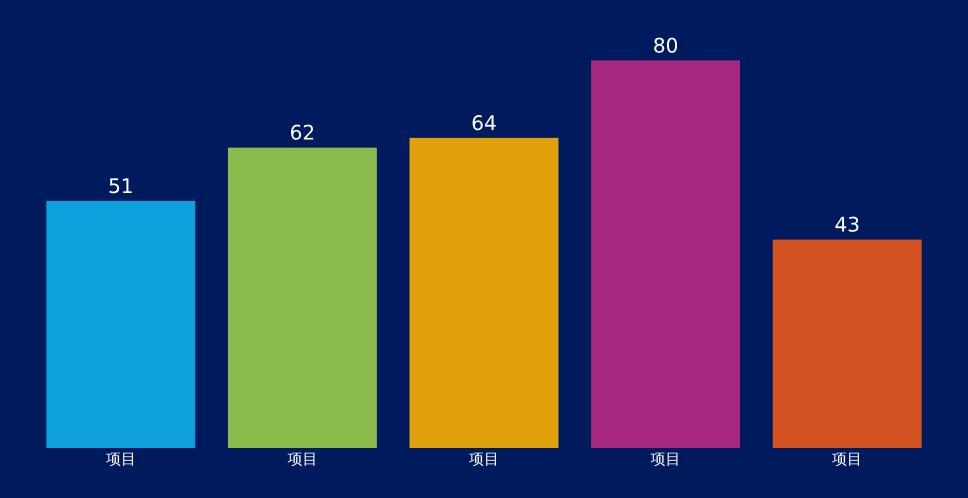  Describe the element at coordinates (121, 186) in the screenshot. I see `data-label: 51` at that location.